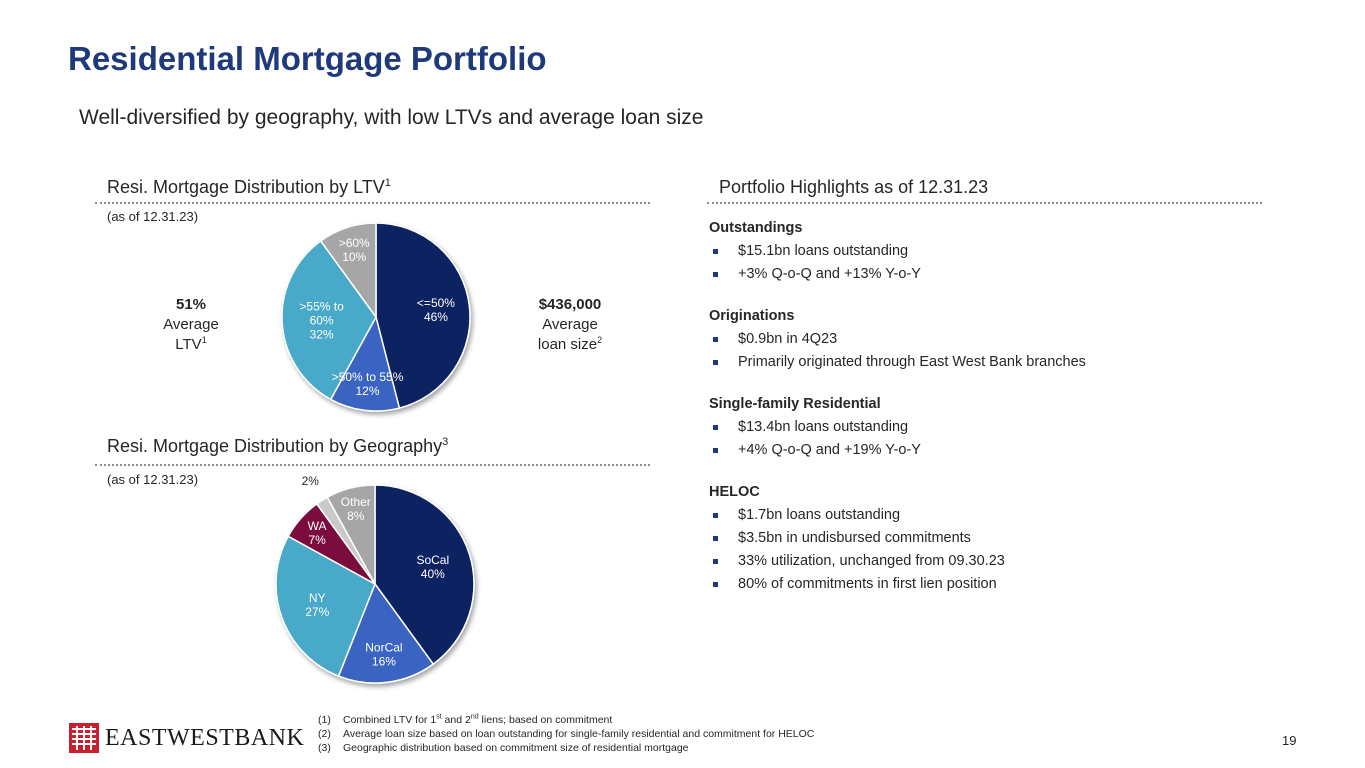 The width and height of the screenshot is (1365, 768). I want to click on ltv-section-heading: Resi. Mortgage Distribution by LTV1, so click(249, 187).